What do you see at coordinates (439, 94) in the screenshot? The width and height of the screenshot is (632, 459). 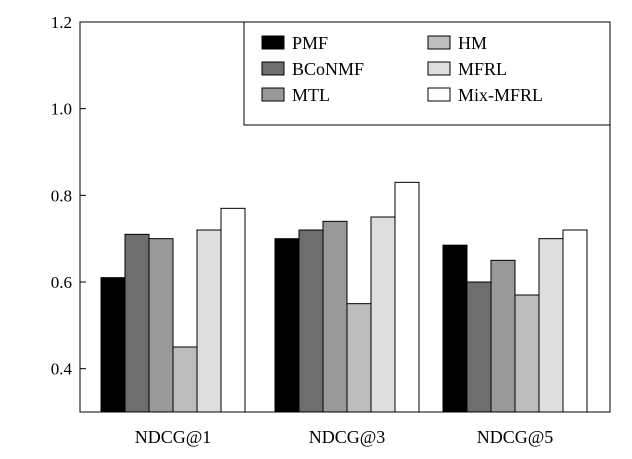 I see `legend-swatch-mix-mfrl` at bounding box center [439, 94].